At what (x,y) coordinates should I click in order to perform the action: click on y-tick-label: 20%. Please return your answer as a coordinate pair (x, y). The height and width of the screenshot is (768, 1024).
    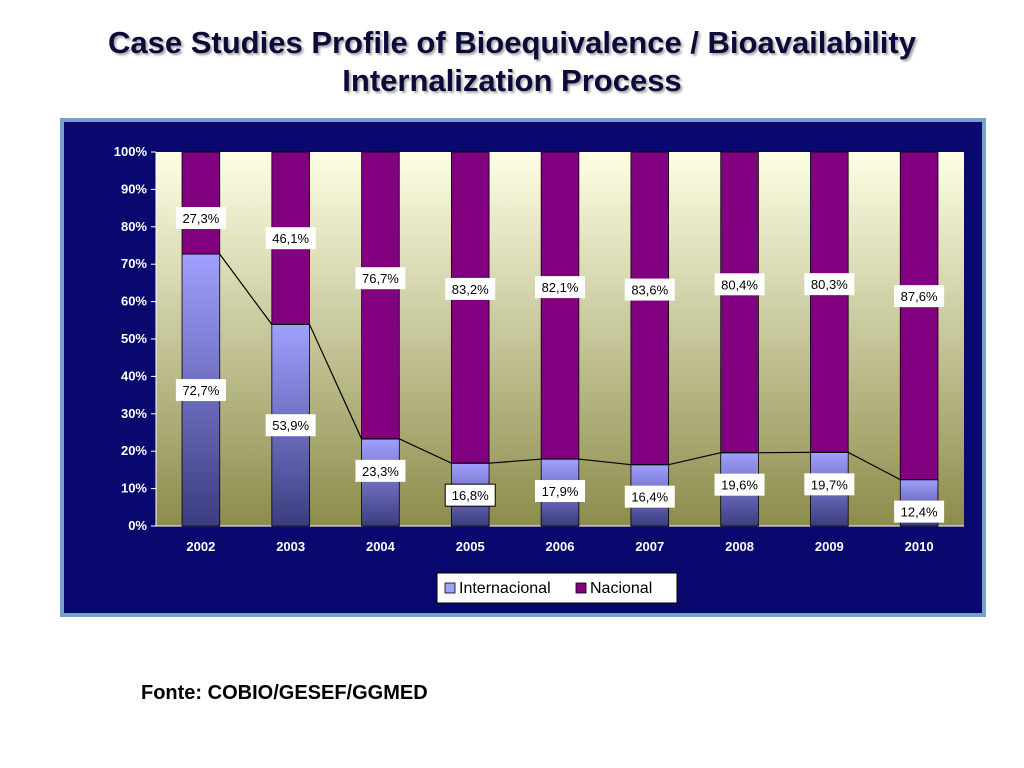
    Looking at the image, I should click on (134, 450).